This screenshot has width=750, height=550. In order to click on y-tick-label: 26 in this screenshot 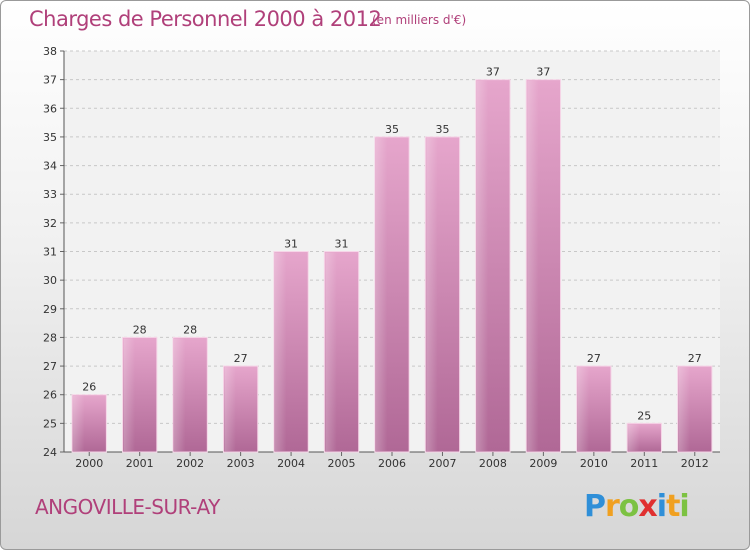, I will do `click(50, 395)`.